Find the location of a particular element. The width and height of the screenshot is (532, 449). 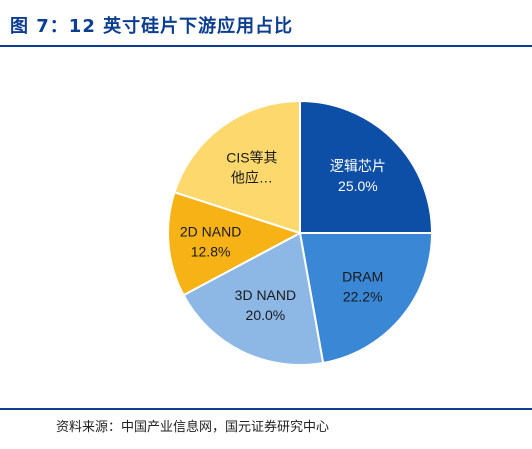

slice-value-label: 25.0% is located at coordinates (358, 186).